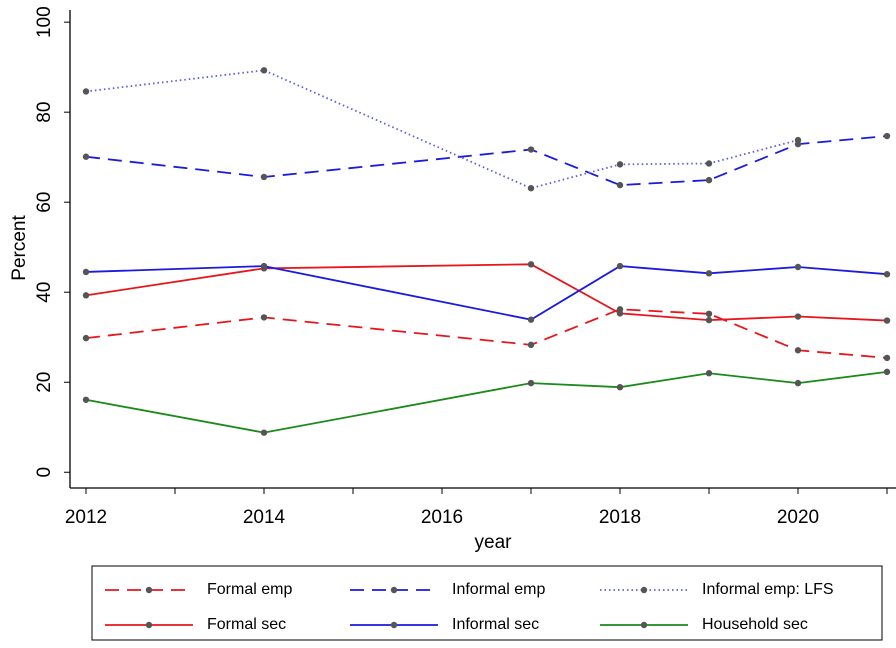 This screenshot has height=648, width=896. Describe the element at coordinates (19, 248) in the screenshot. I see `y-axis-label: Percent` at that location.